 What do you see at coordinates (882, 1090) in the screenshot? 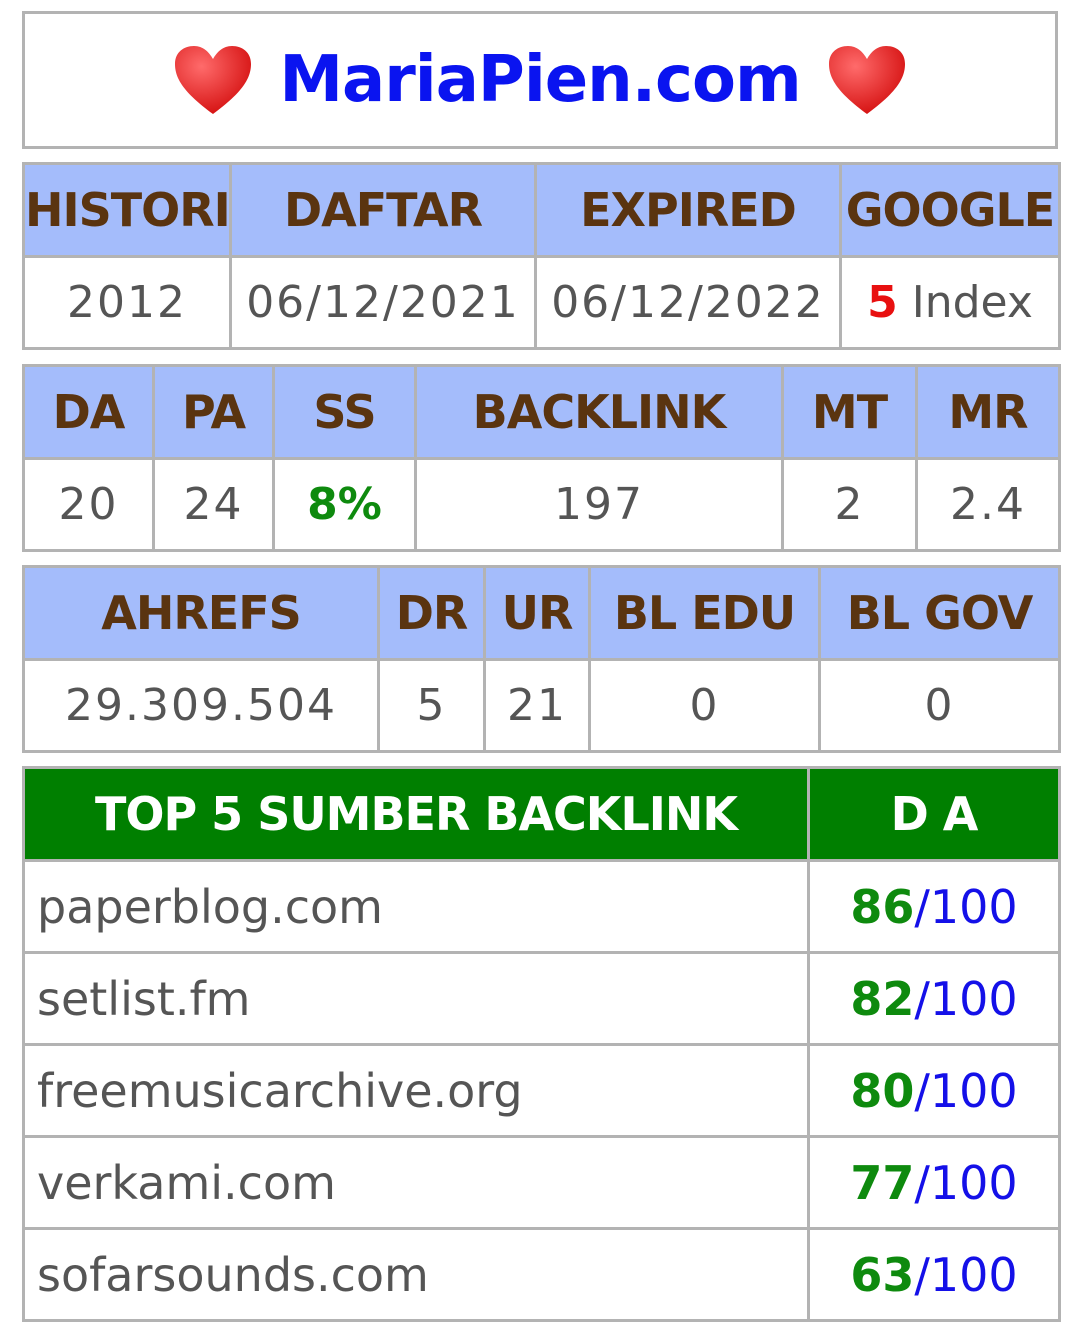
I see `da-score: 80` at bounding box center [882, 1090].